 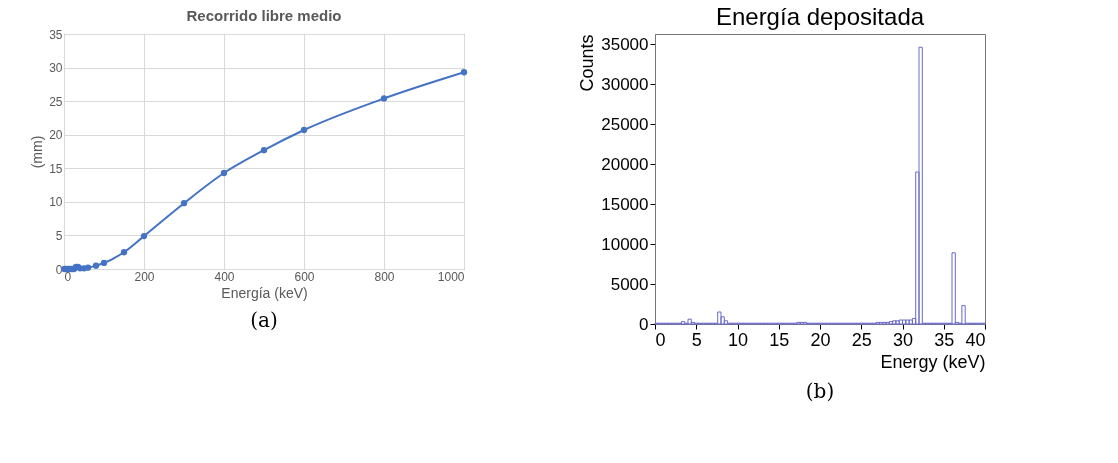 I want to click on y-tick-label: 10000, so click(x=625, y=244).